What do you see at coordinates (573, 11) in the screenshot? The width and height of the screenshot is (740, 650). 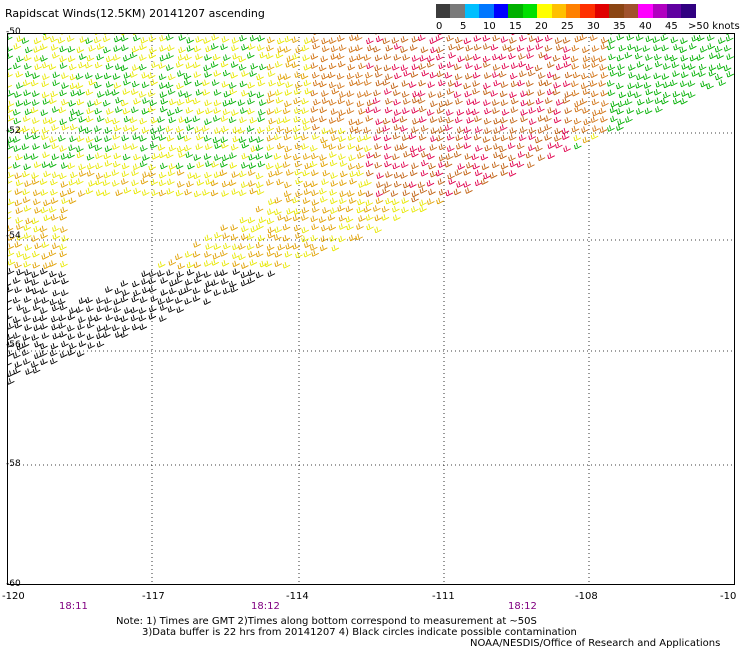 I see `color-swatch` at bounding box center [573, 11].